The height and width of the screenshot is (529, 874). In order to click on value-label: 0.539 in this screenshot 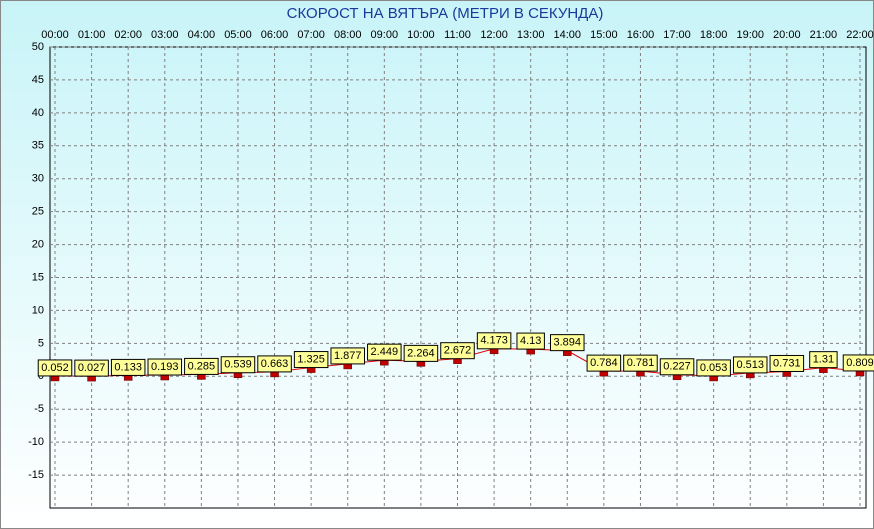, I will do `click(238, 365)`.